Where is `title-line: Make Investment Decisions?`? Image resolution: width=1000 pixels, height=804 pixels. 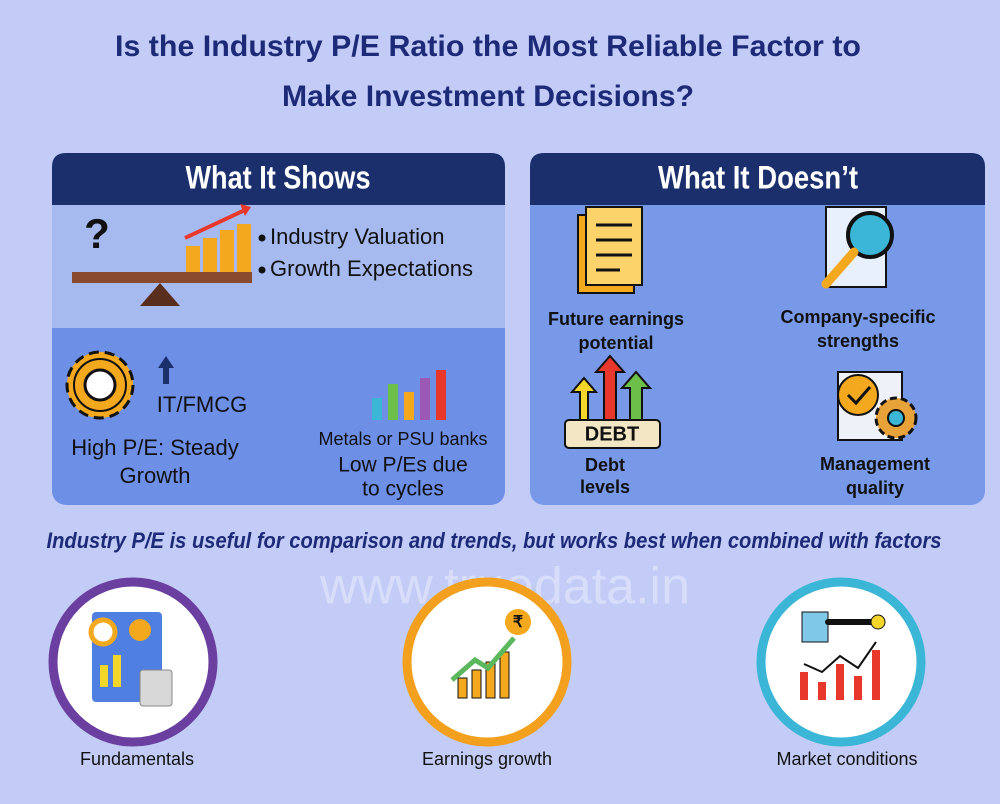 title-line: Make Investment Decisions? is located at coordinates (488, 96).